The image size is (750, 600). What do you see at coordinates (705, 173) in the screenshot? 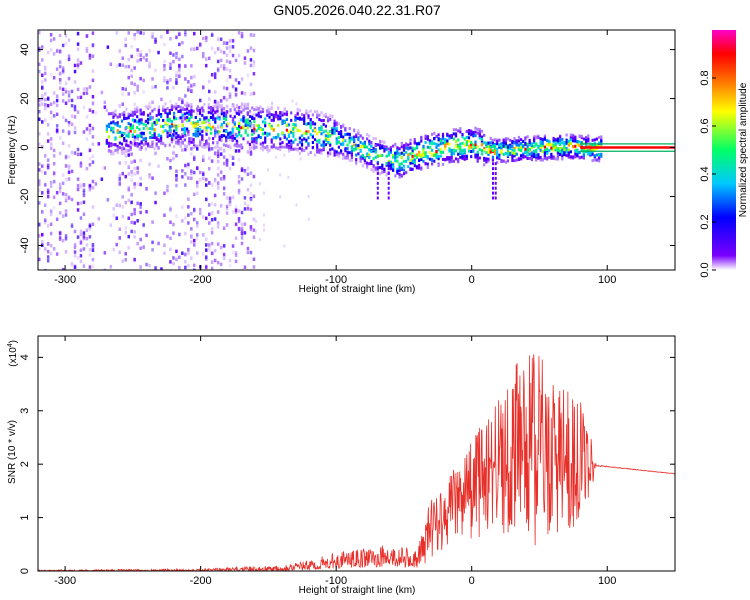
I see `colorbar-tick-label: 0.4` at bounding box center [705, 173].